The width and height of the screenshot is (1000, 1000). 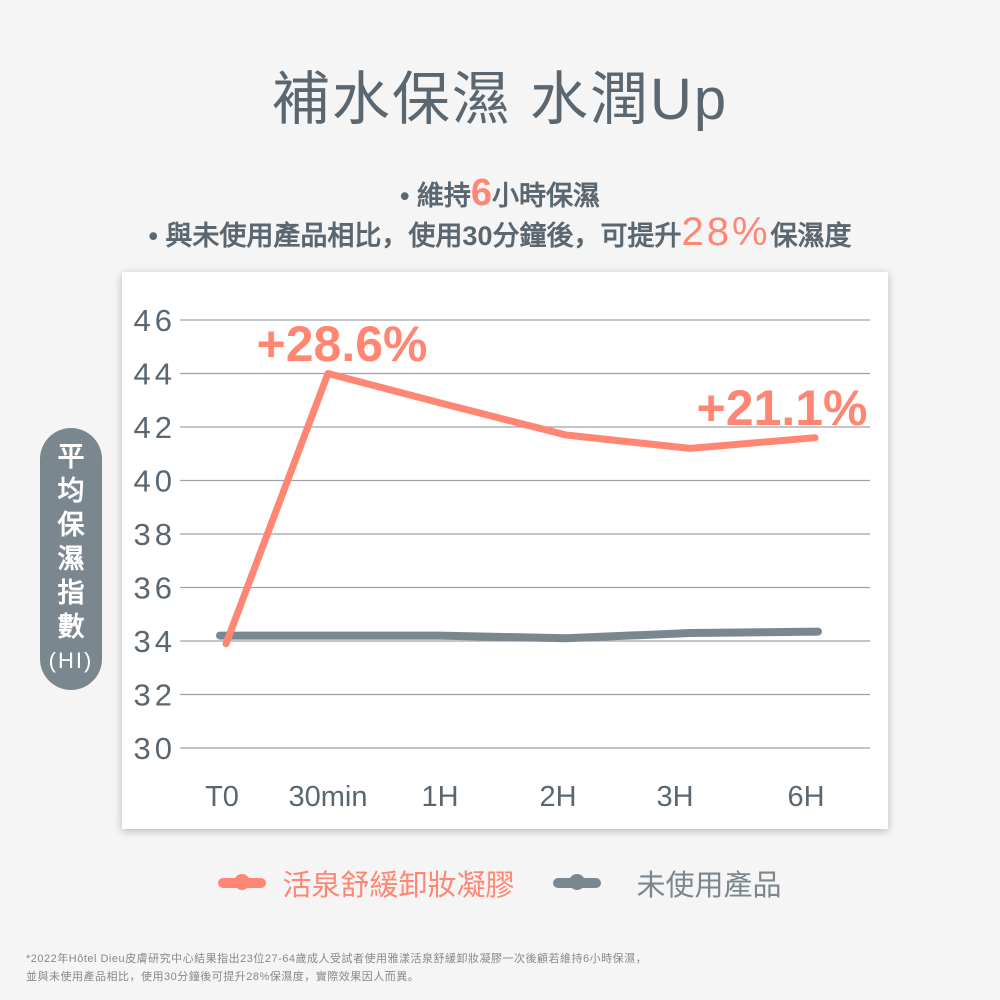 What do you see at coordinates (155, 588) in the screenshot?
I see `y-tick-label: 36` at bounding box center [155, 588].